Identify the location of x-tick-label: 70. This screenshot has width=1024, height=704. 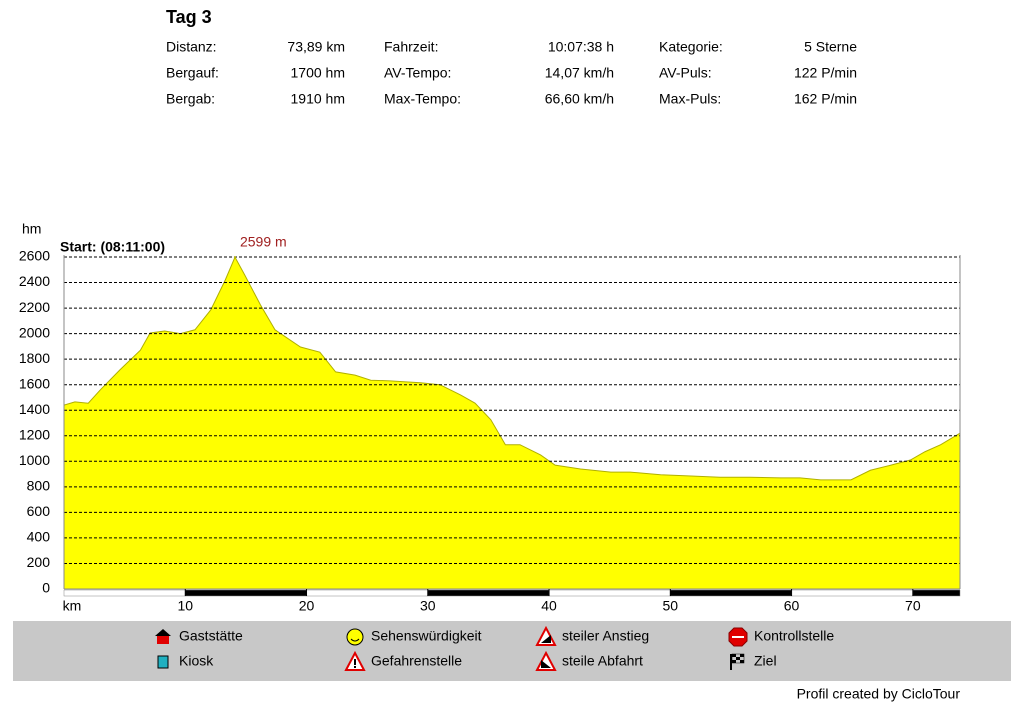
(913, 606).